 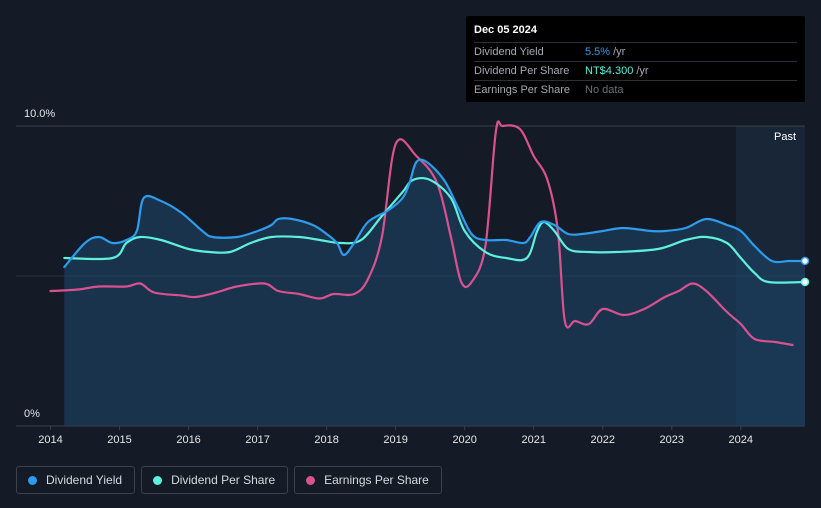 I want to click on y-tick-label-top: 10.0%, so click(x=40, y=114).